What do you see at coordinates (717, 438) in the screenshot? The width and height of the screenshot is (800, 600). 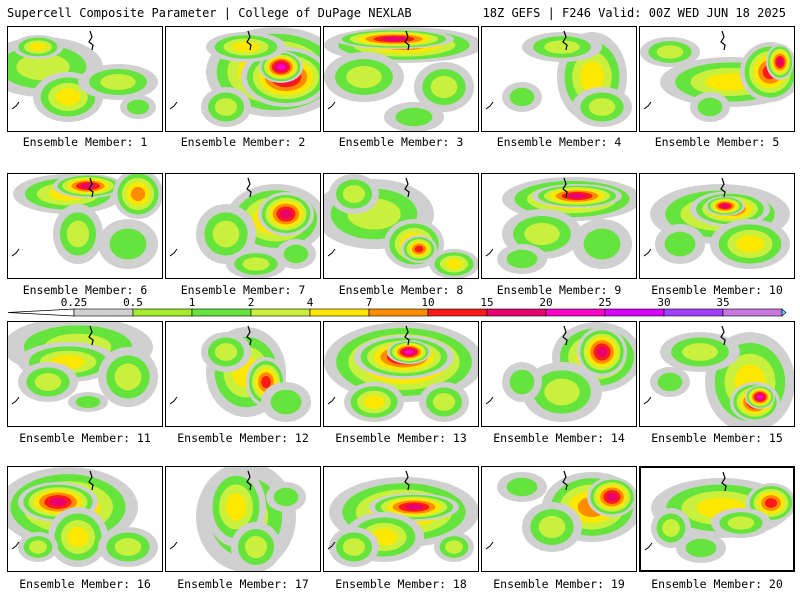 I see `ensemble-member-label: Ensemble Member: 15` at bounding box center [717, 438].